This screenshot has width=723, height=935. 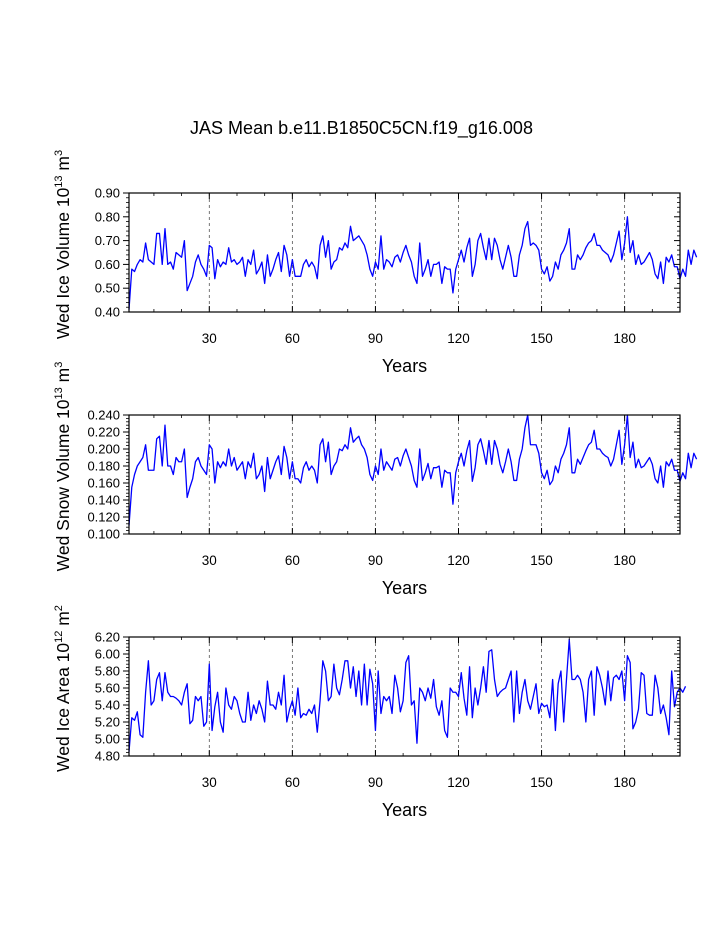 I want to click on ice-area-ytick-label-6: 6.00, so click(x=107, y=654).